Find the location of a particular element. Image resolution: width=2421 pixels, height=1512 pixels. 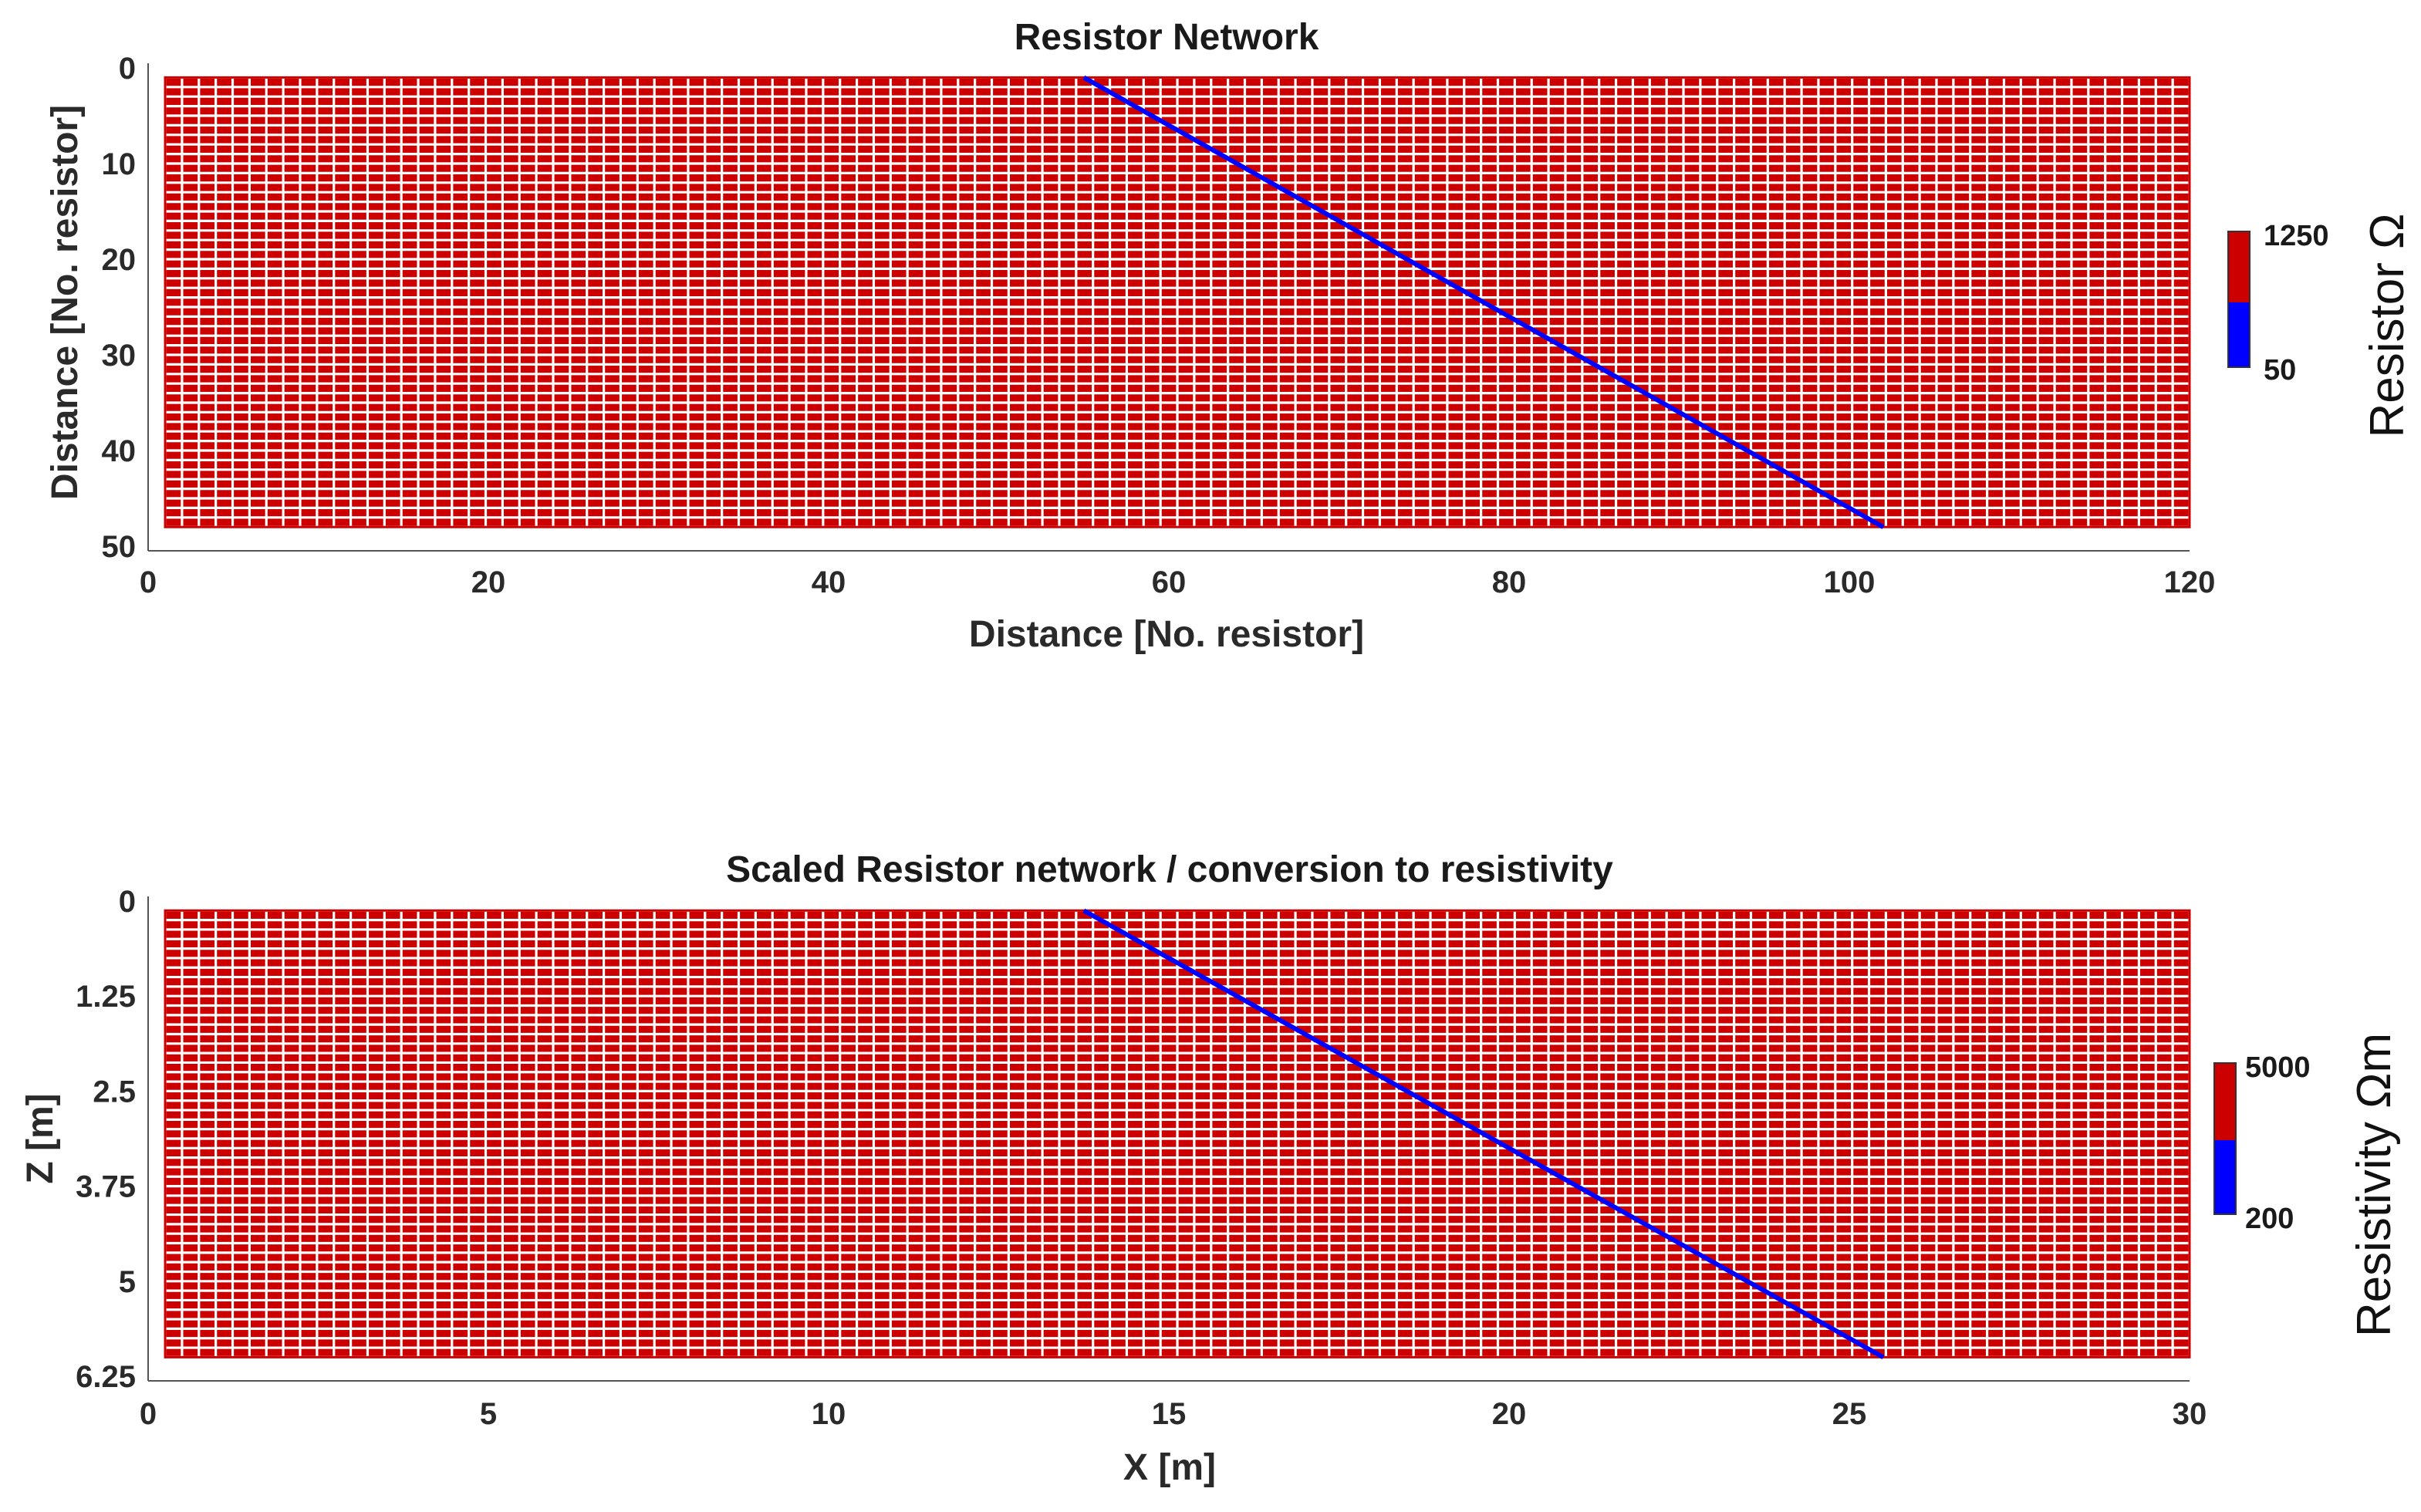

y-tick-label: 50 is located at coordinates (119, 547).